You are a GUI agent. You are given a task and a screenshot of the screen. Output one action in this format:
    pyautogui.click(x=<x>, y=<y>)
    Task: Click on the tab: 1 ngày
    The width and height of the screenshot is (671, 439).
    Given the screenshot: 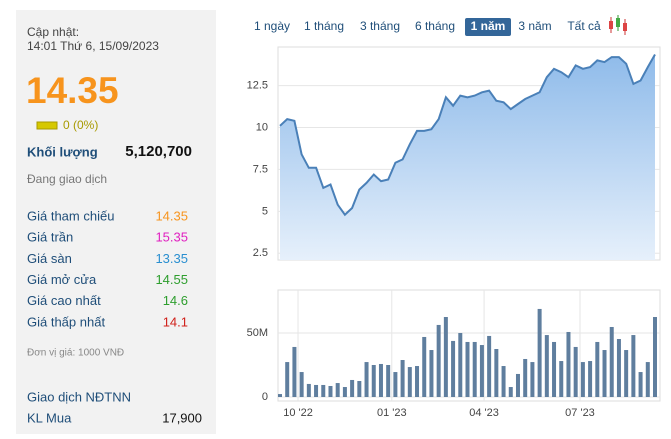 What is the action you would take?
    pyautogui.click(x=272, y=26)
    